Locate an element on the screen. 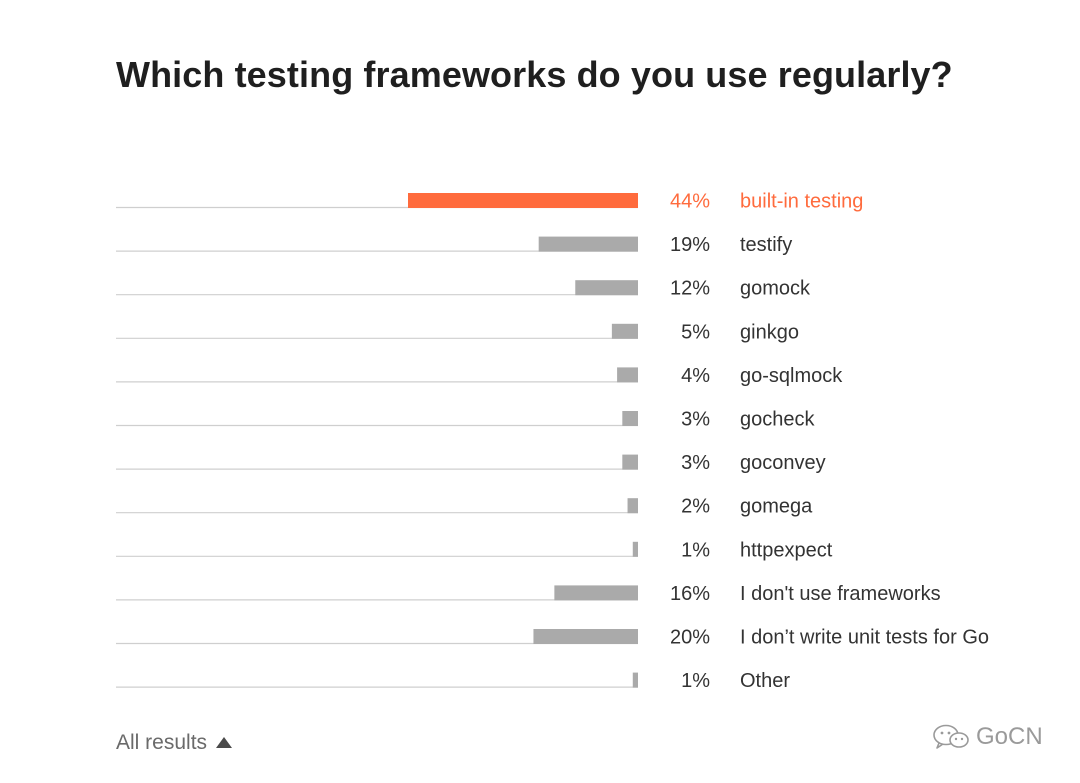 The height and width of the screenshot is (783, 1080). value-label: 20% is located at coordinates (690, 638).